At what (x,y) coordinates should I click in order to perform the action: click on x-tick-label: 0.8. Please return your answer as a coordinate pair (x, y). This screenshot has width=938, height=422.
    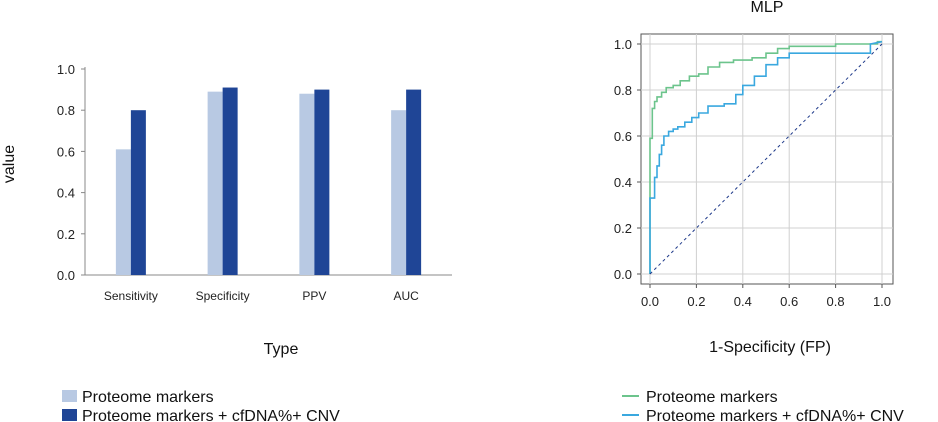
    Looking at the image, I should click on (836, 301).